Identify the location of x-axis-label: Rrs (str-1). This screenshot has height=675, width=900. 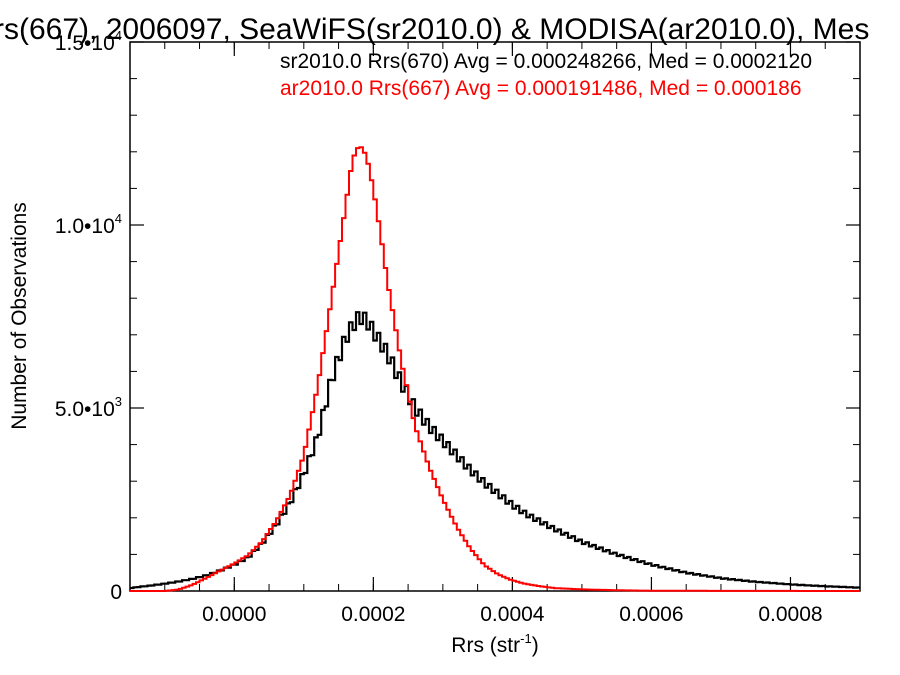
(494, 644).